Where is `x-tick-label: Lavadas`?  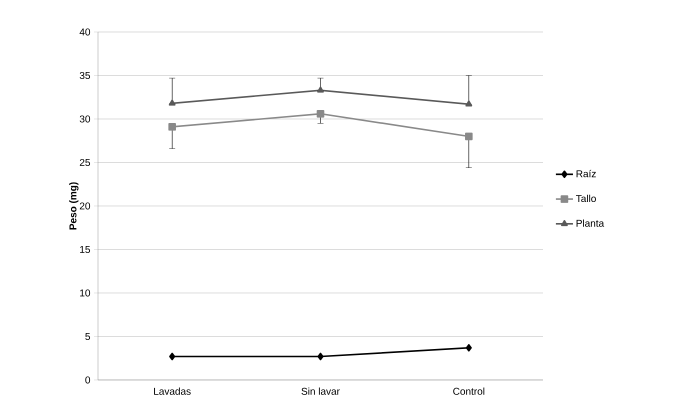 x-tick-label: Lavadas is located at coordinates (172, 391).